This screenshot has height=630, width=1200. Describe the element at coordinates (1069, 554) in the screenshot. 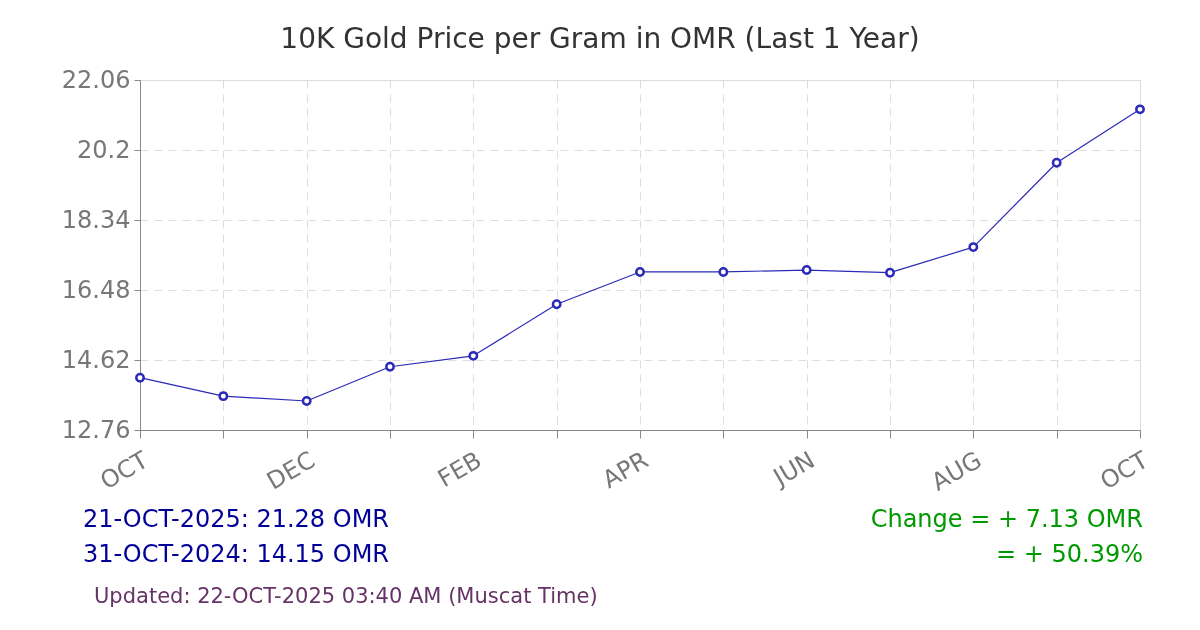

I see `text: = + 50.39%` at that location.